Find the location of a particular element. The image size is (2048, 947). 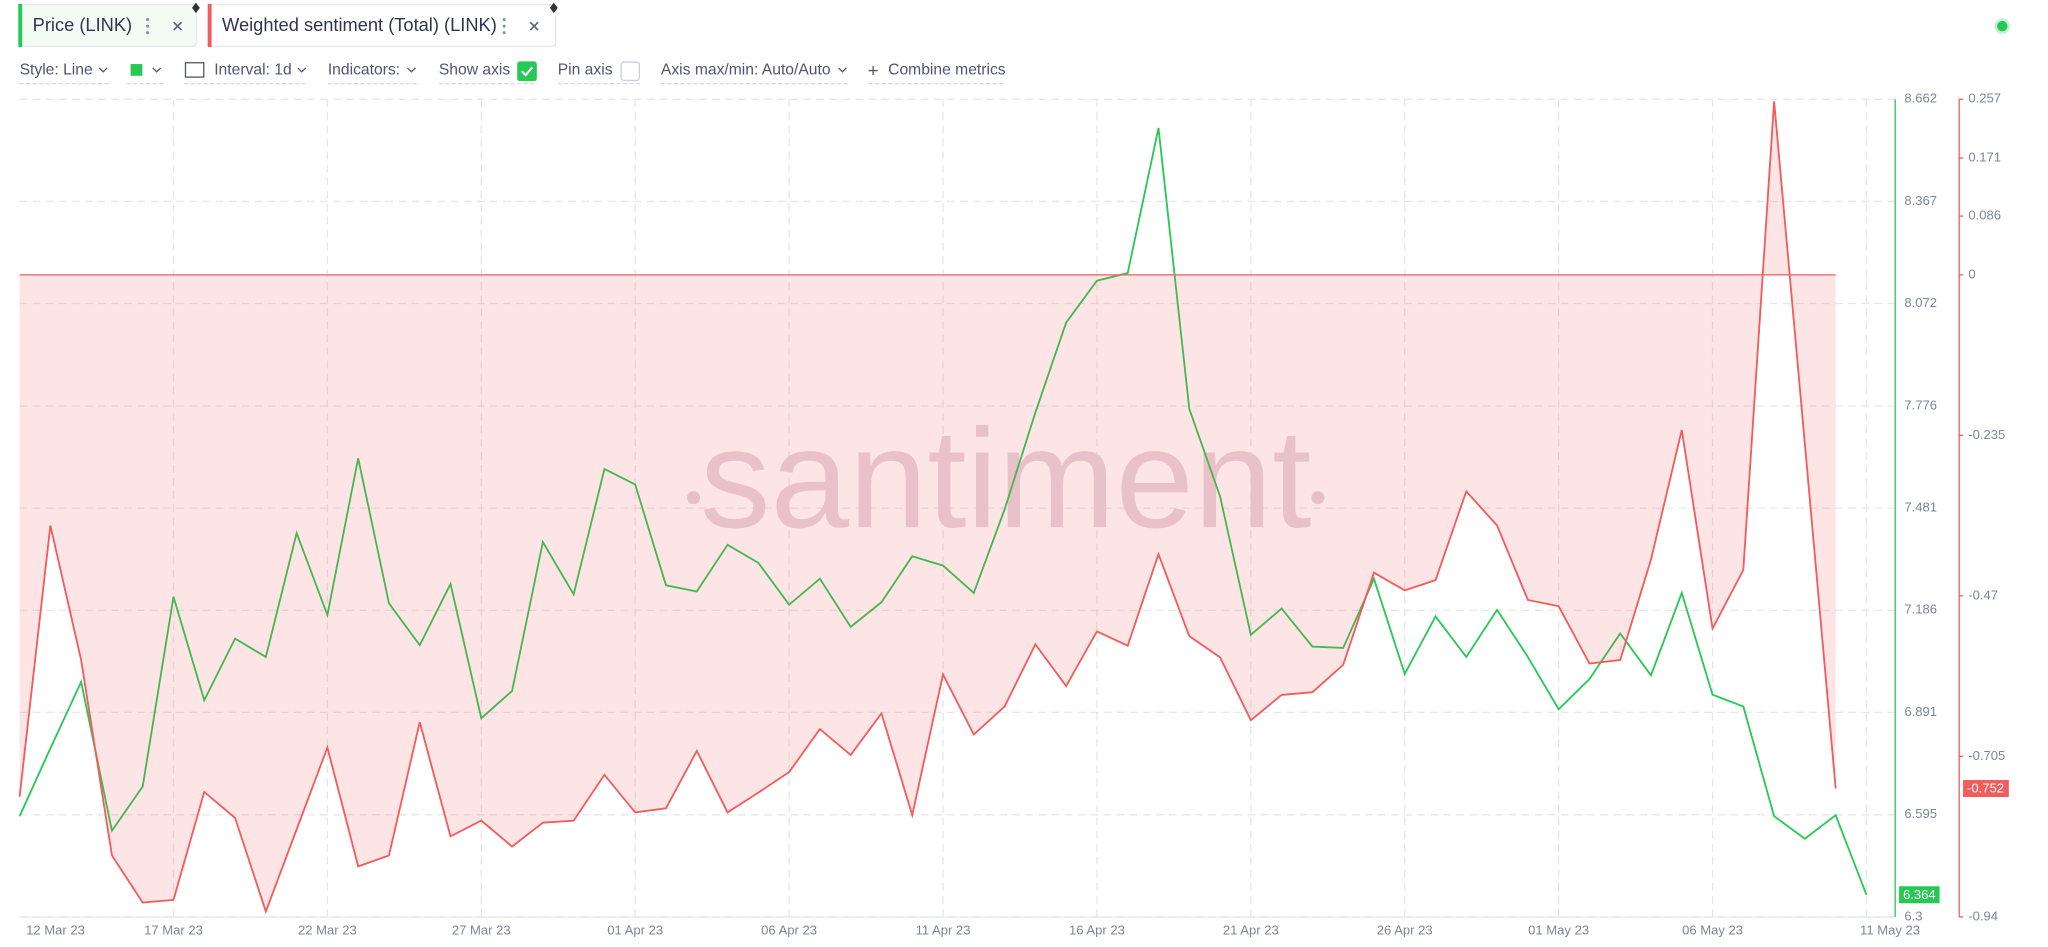

indicators-select: Indicators: is located at coordinates (364, 70).